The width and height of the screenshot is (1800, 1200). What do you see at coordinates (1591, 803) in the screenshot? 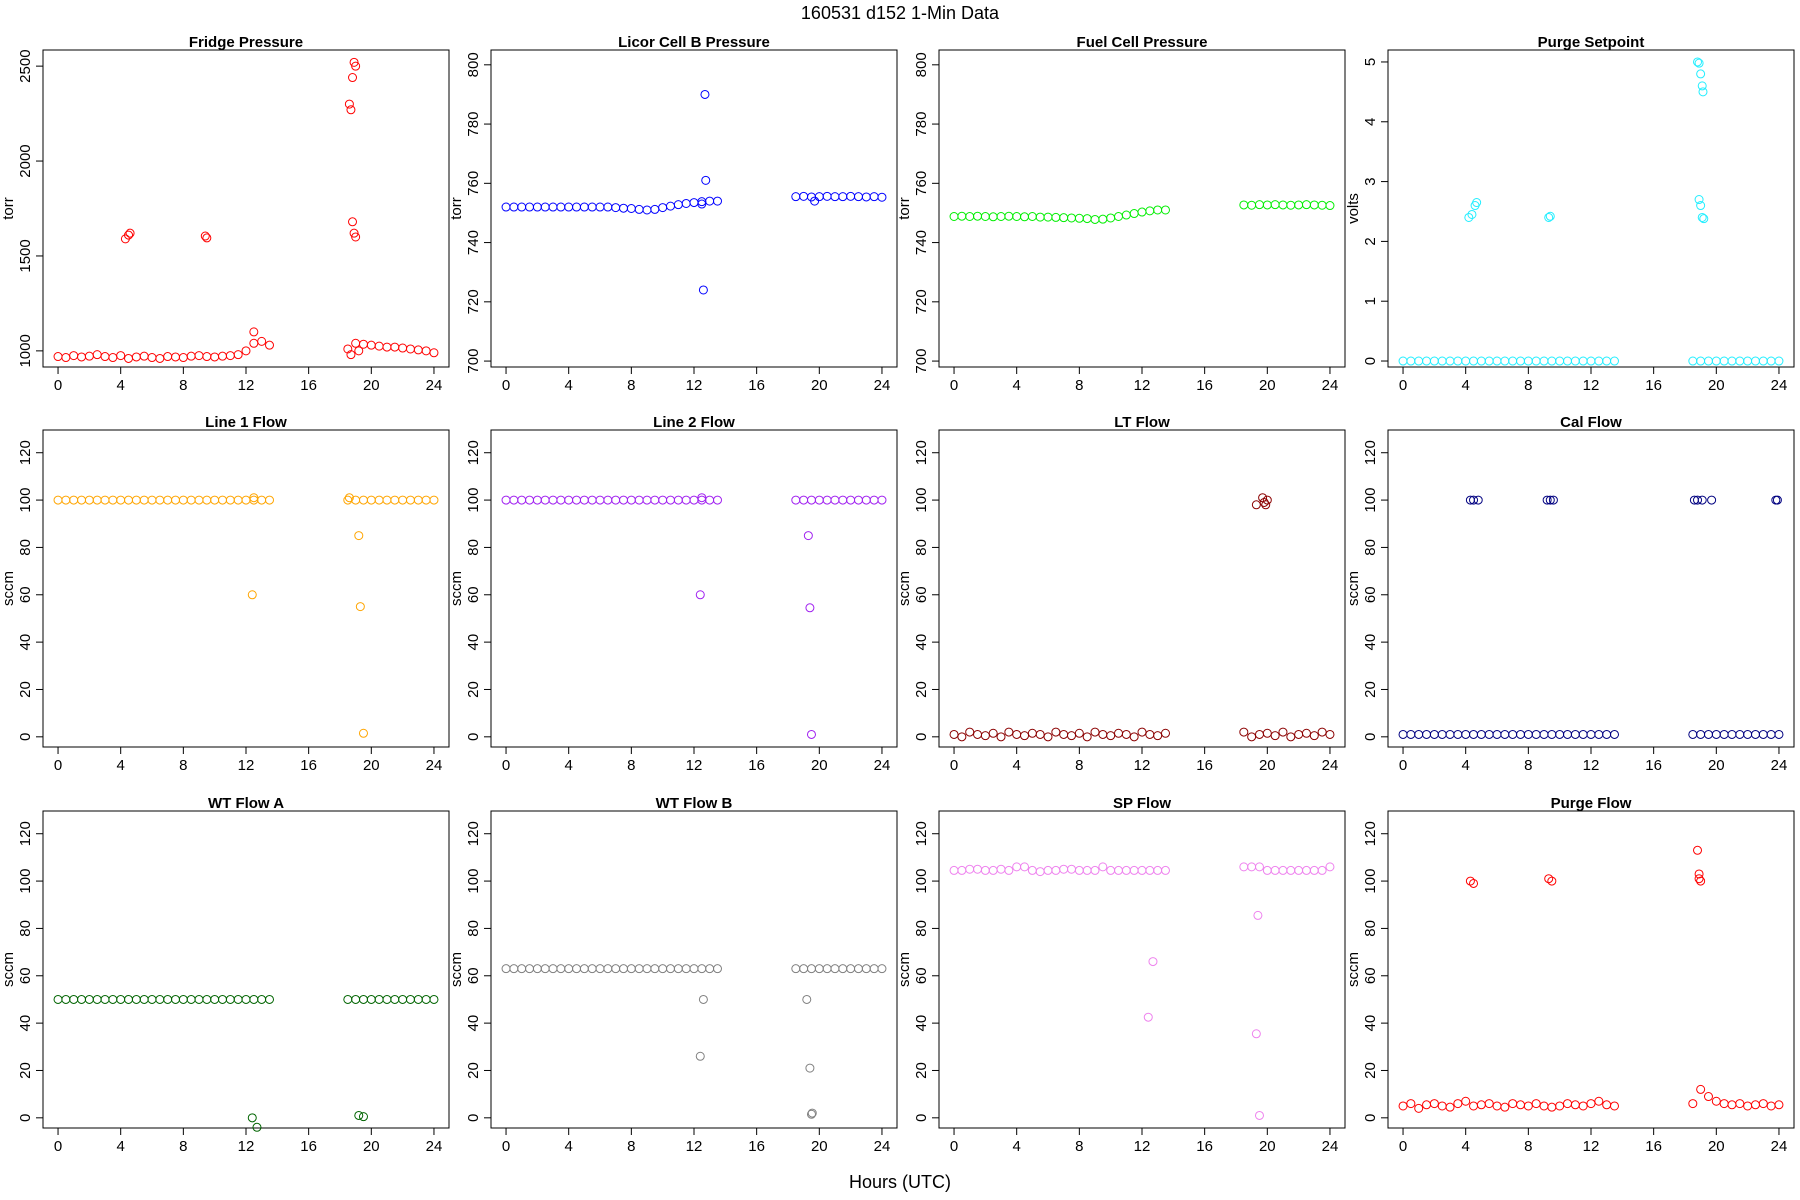
I see `panel-title: Purge Flow` at bounding box center [1591, 803].